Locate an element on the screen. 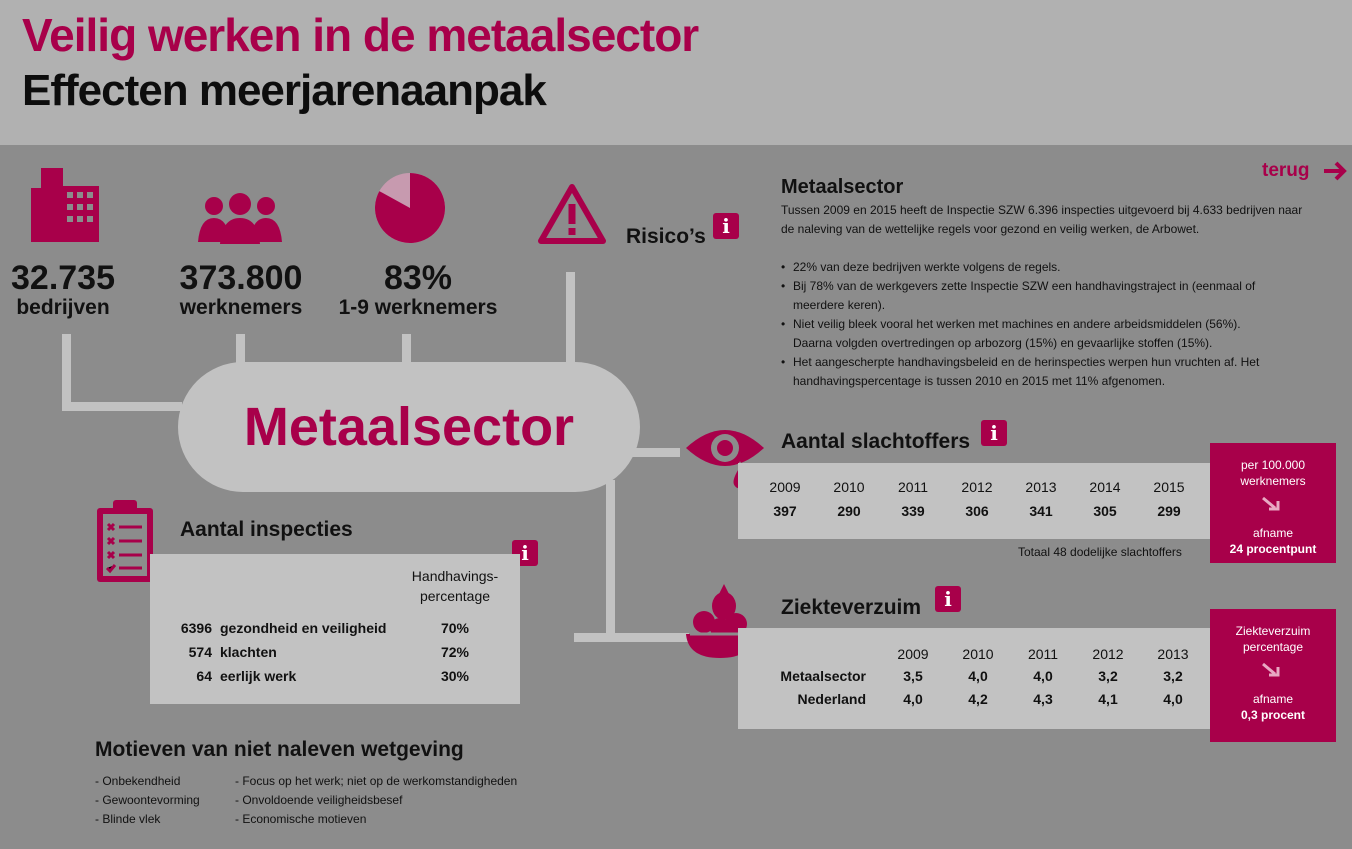 The image size is (1352, 849). back-link: terug is located at coordinates (1286, 171).